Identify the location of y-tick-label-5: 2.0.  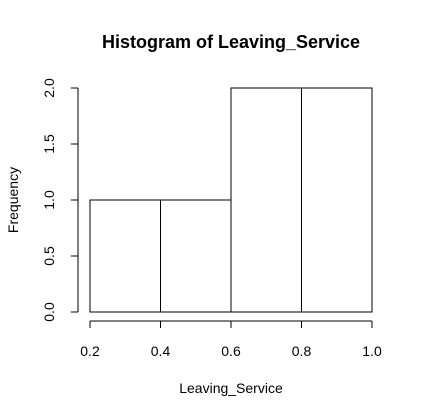
(49, 88).